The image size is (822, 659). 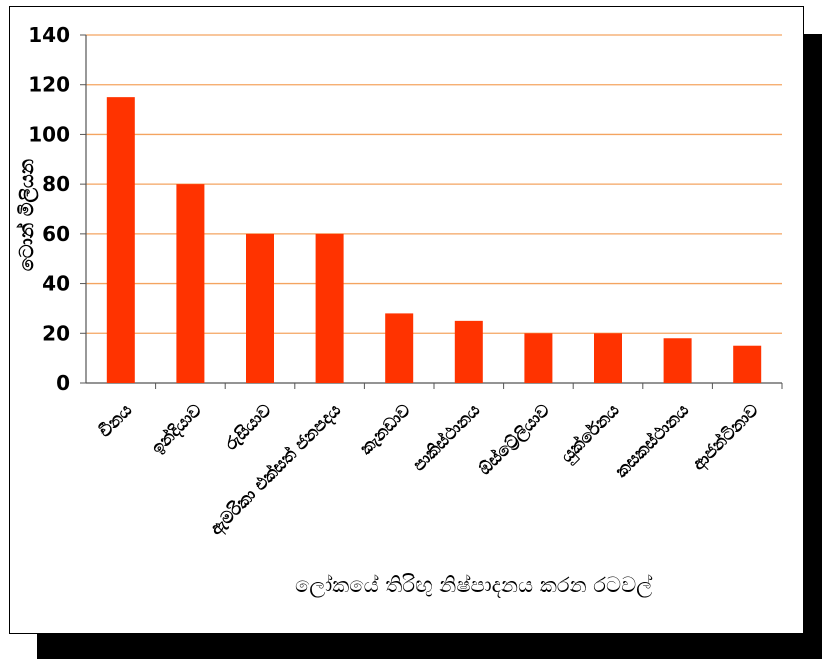 What do you see at coordinates (49, 134) in the screenshot?
I see `y-tick-label: 100` at bounding box center [49, 134].